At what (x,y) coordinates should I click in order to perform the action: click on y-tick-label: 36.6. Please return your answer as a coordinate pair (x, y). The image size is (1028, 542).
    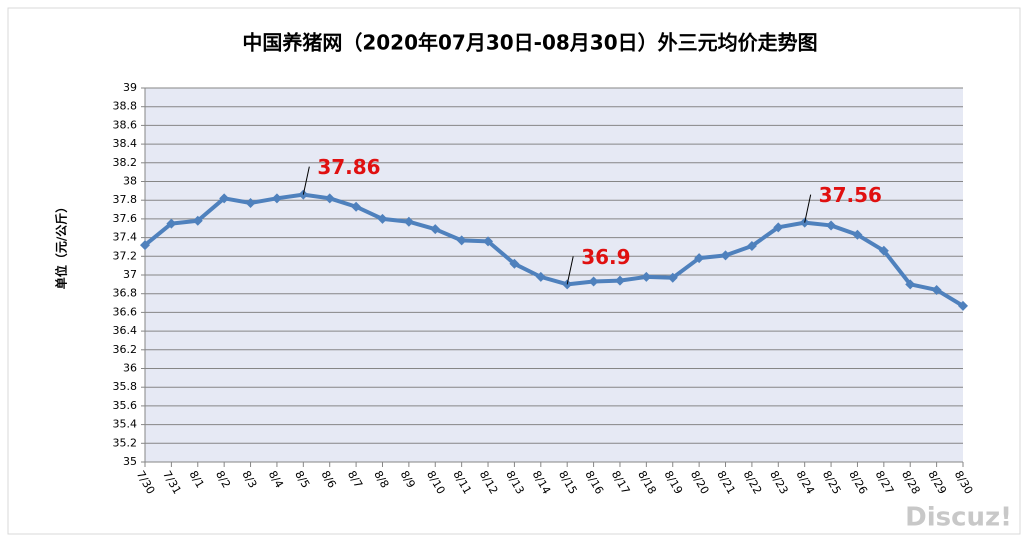
    Looking at the image, I should click on (125, 311).